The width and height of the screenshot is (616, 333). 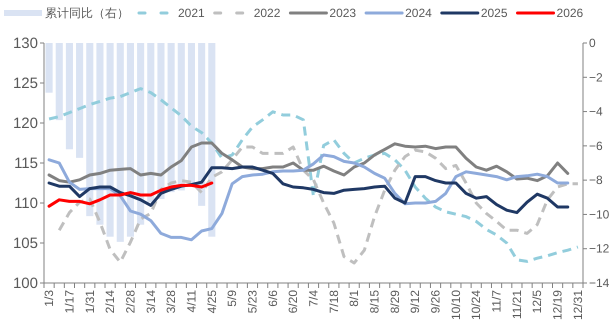 What do you see at coordinates (130, 302) in the screenshot?
I see `x-tick-label: 2/28` at bounding box center [130, 302].